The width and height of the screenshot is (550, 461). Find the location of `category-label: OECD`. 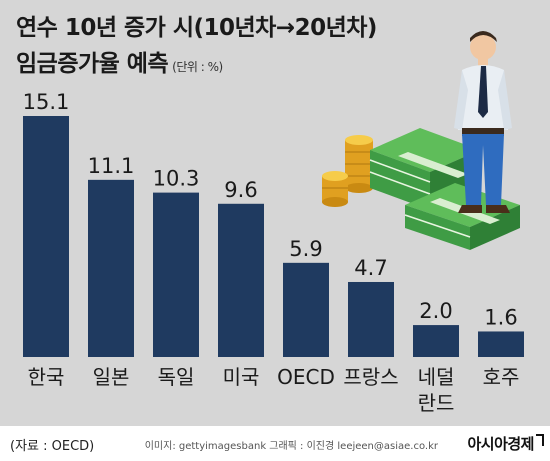

category-label: OECD is located at coordinates (306, 377).